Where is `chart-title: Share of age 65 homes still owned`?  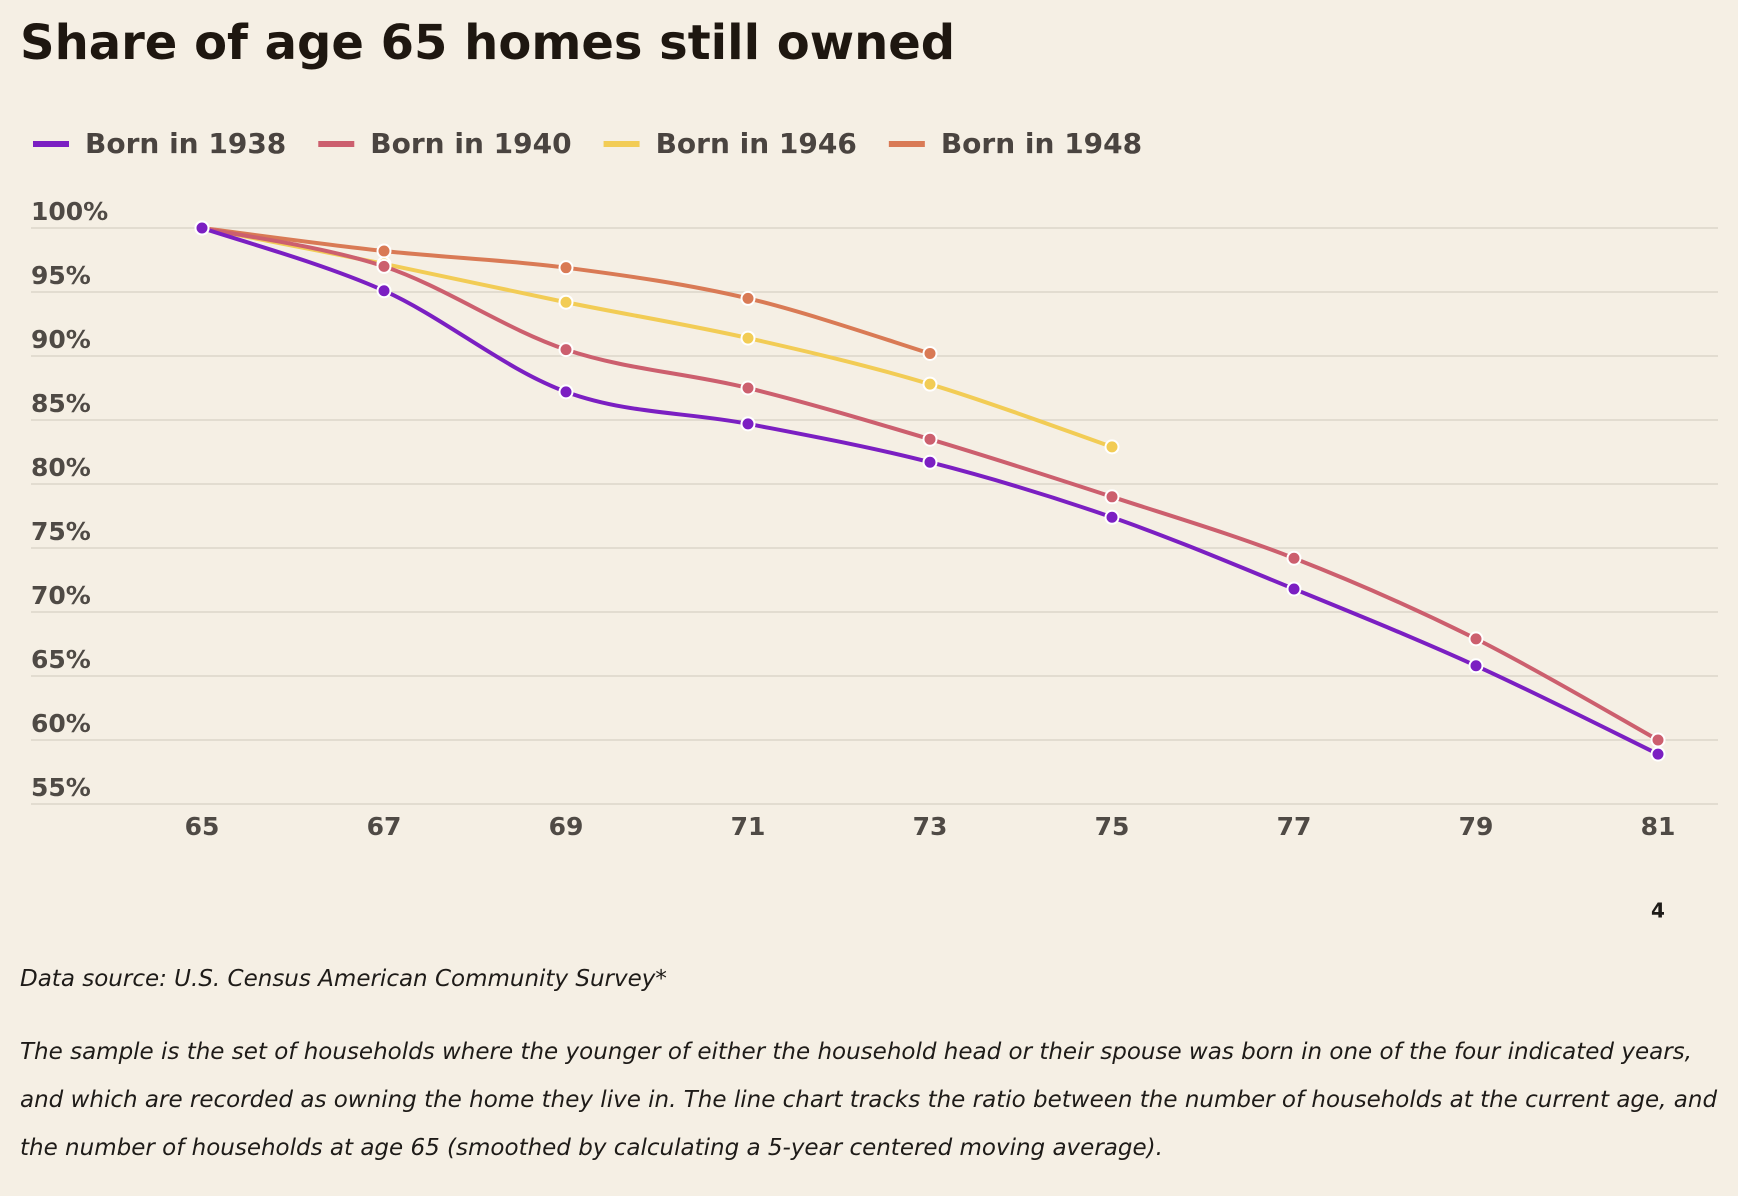 chart-title: Share of age 65 homes still owned is located at coordinates (487, 43).